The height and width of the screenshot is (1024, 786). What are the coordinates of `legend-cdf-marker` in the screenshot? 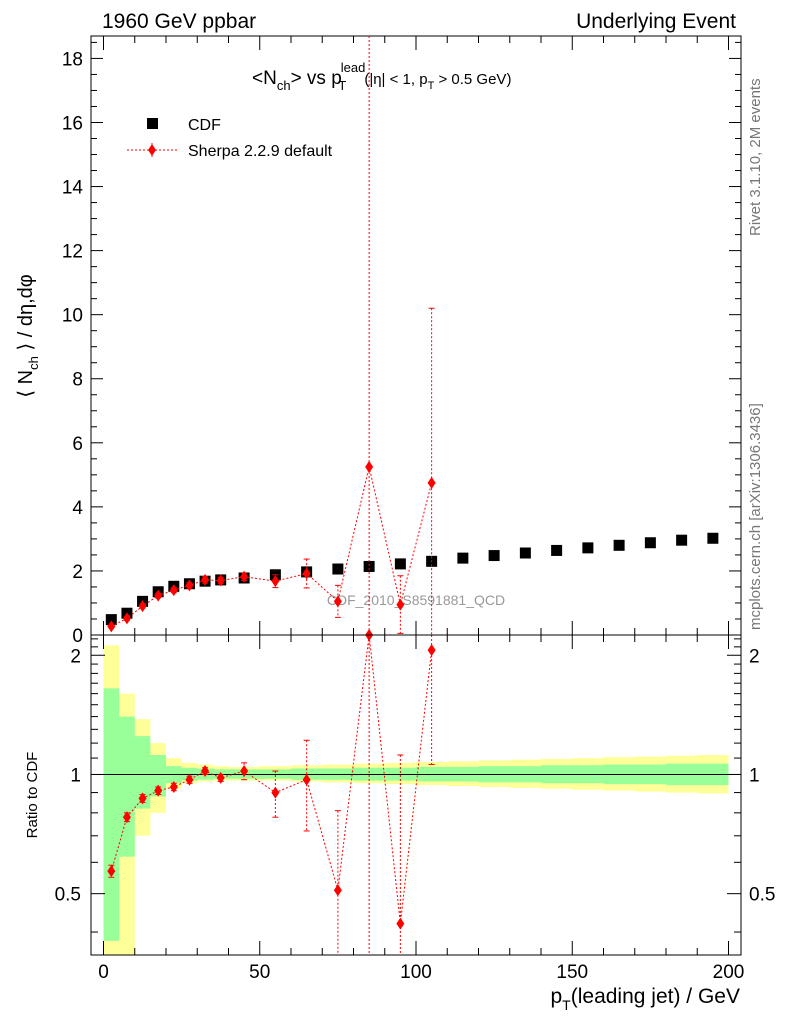 It's located at (152, 123).